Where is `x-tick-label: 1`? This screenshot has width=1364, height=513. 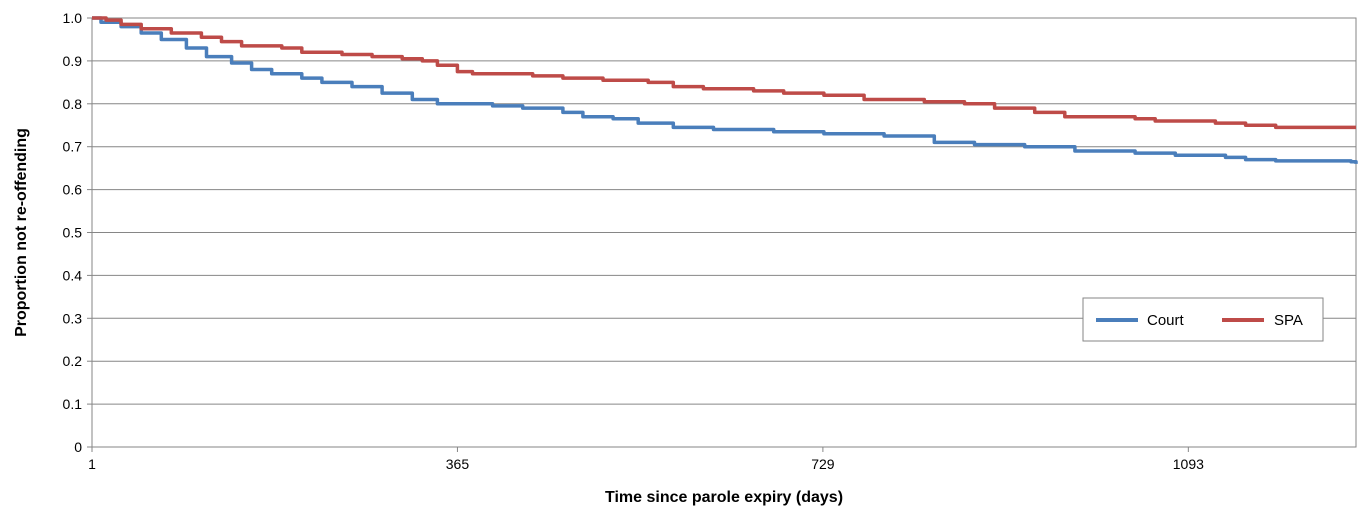 x-tick-label: 1 is located at coordinates (92, 464).